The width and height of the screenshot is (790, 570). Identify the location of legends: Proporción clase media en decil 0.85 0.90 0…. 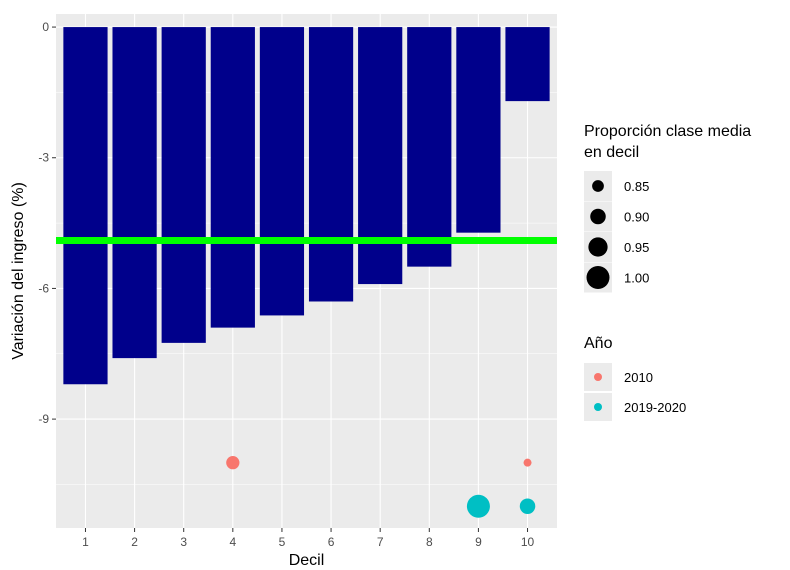
(667, 272).